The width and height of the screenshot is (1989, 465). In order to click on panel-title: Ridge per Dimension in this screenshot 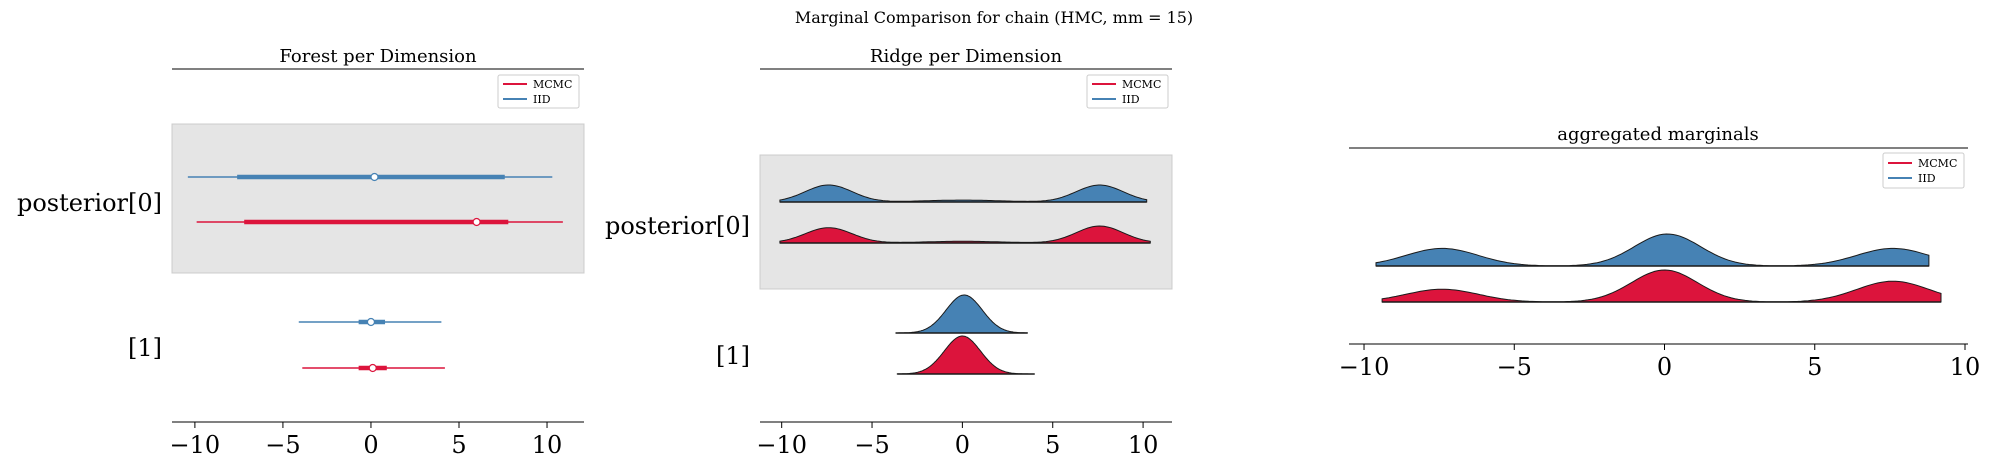, I will do `click(966, 56)`.